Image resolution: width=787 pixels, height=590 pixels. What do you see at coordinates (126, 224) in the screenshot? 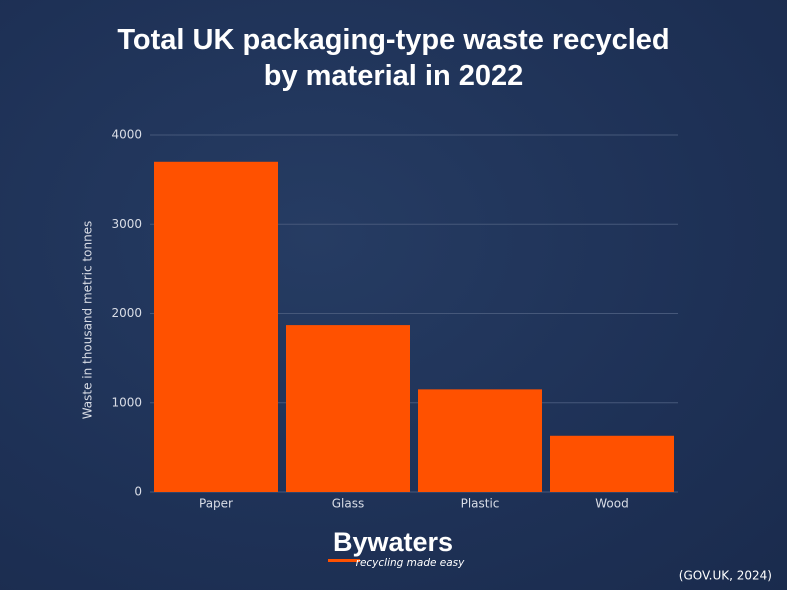
I see `y-tick-label: 3000` at bounding box center [126, 224].